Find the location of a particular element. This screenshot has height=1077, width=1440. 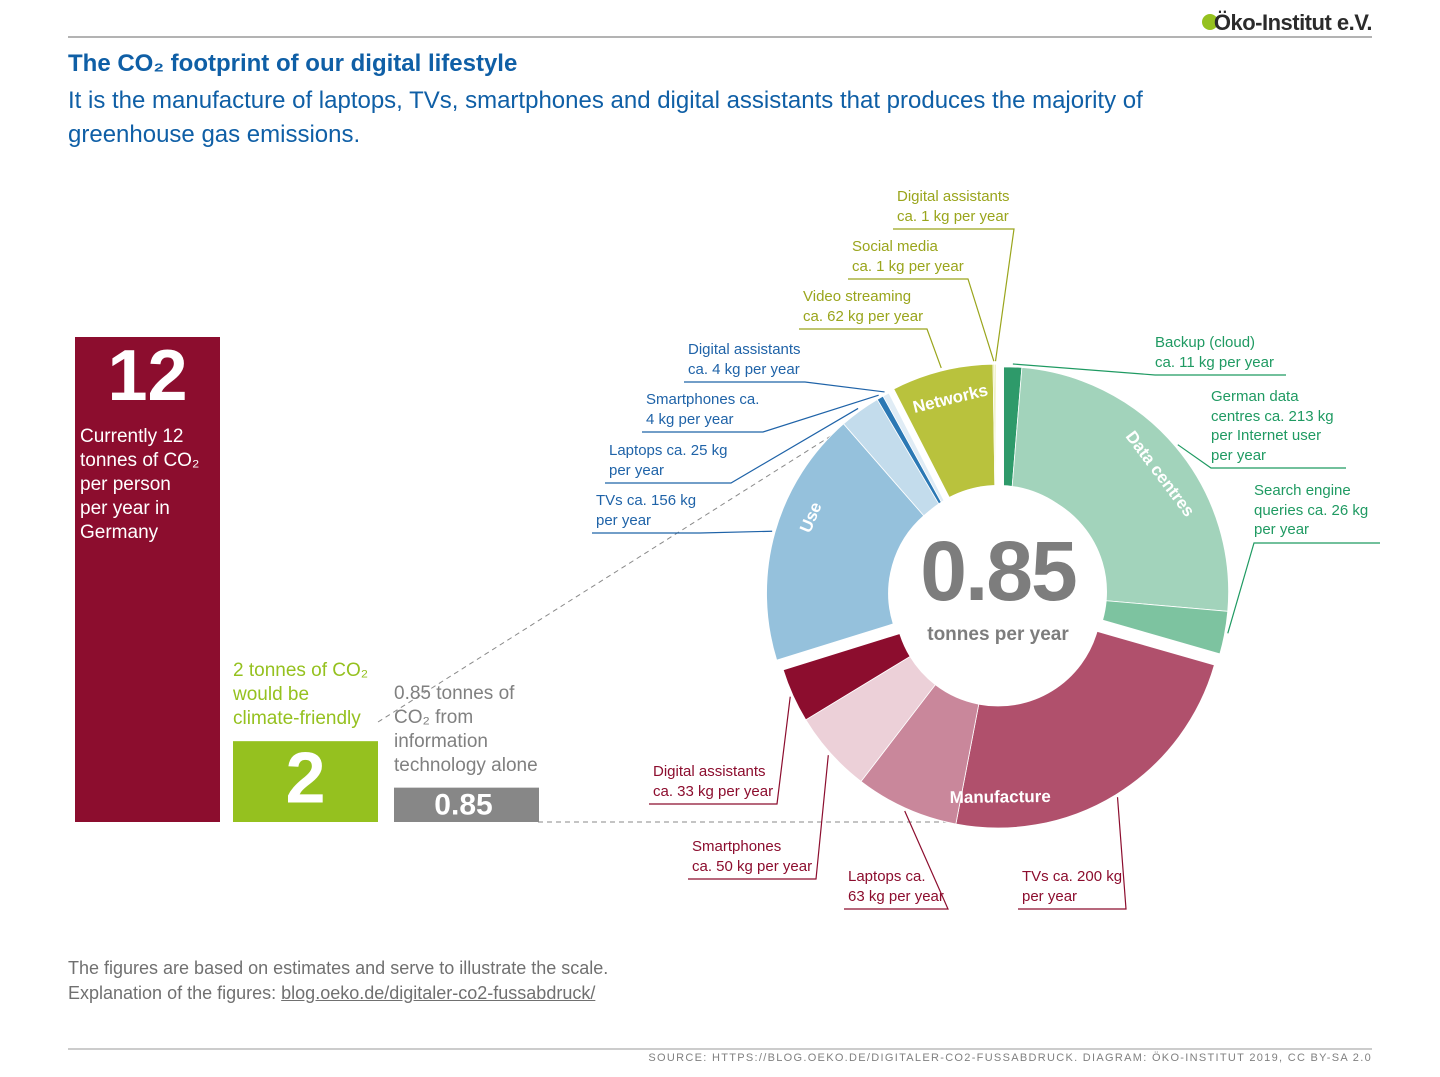

explanation: Explanation of the figures: is located at coordinates (172, 993).